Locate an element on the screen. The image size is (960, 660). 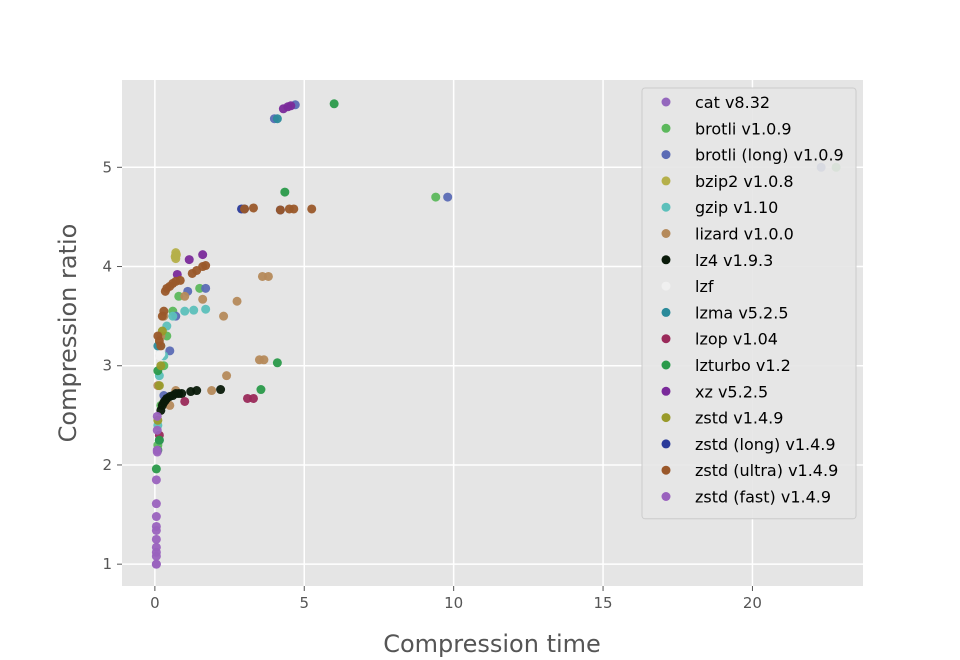
legend-entry: lzturbo v1.2 is located at coordinates (726, 365).